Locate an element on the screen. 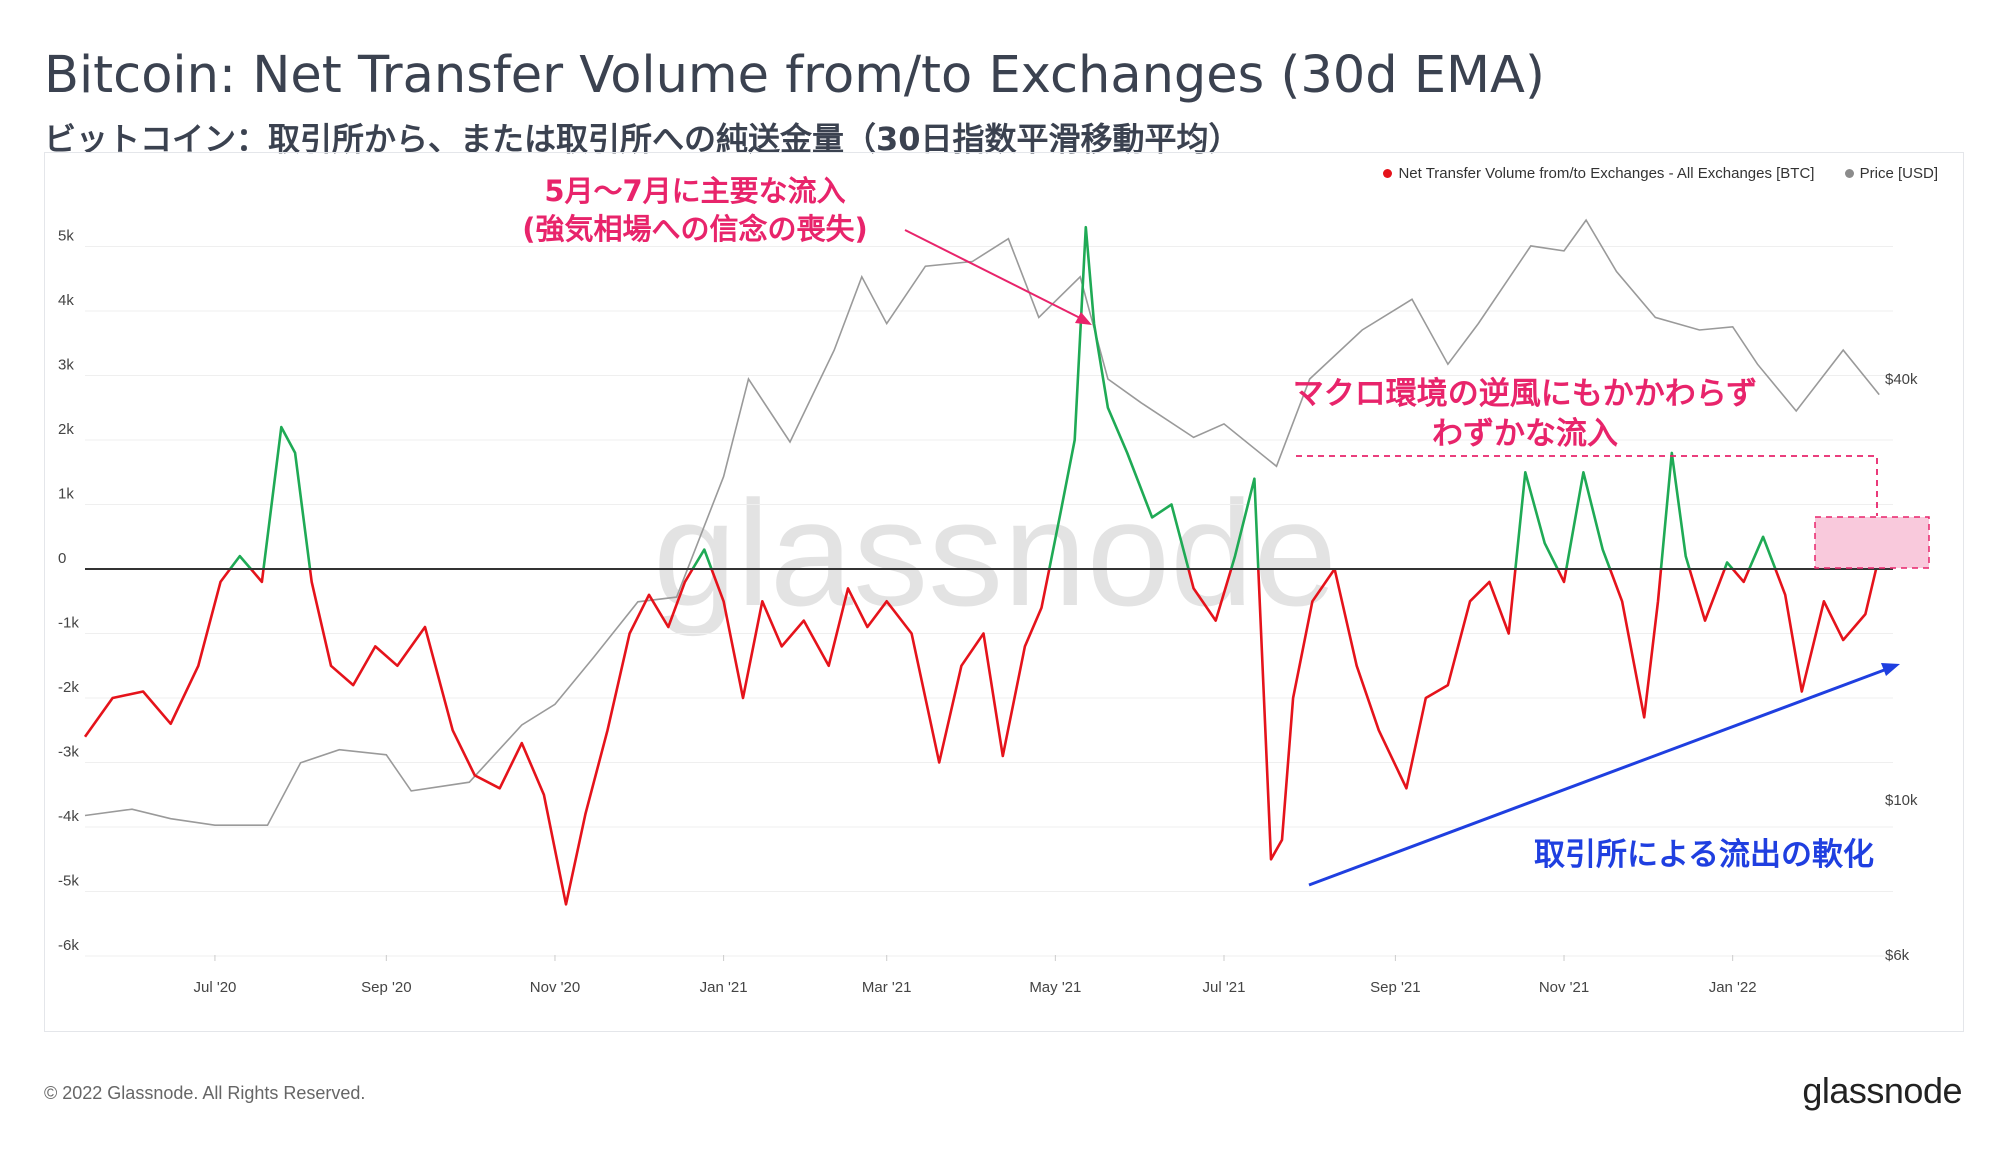  annotation-inflow-line1: 5月〜7月に主要な流入 is located at coordinates (695, 191).